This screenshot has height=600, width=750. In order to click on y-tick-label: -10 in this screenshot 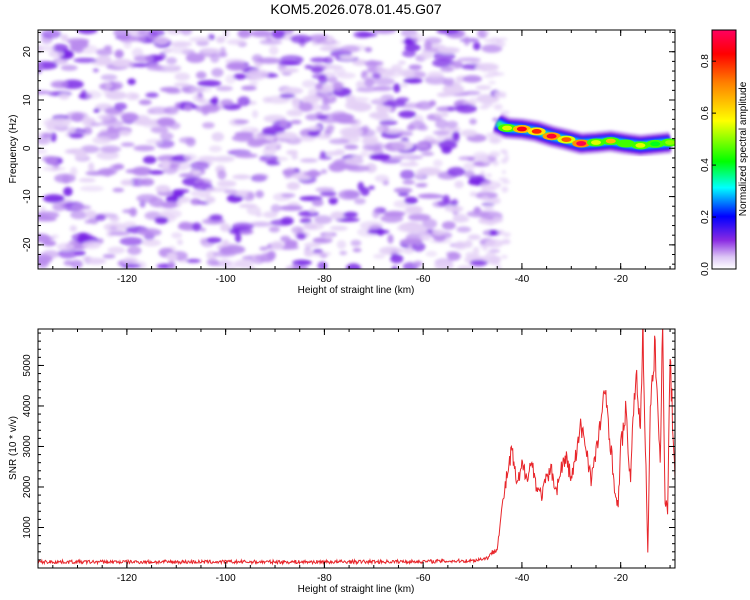, I will do `click(27, 196)`.